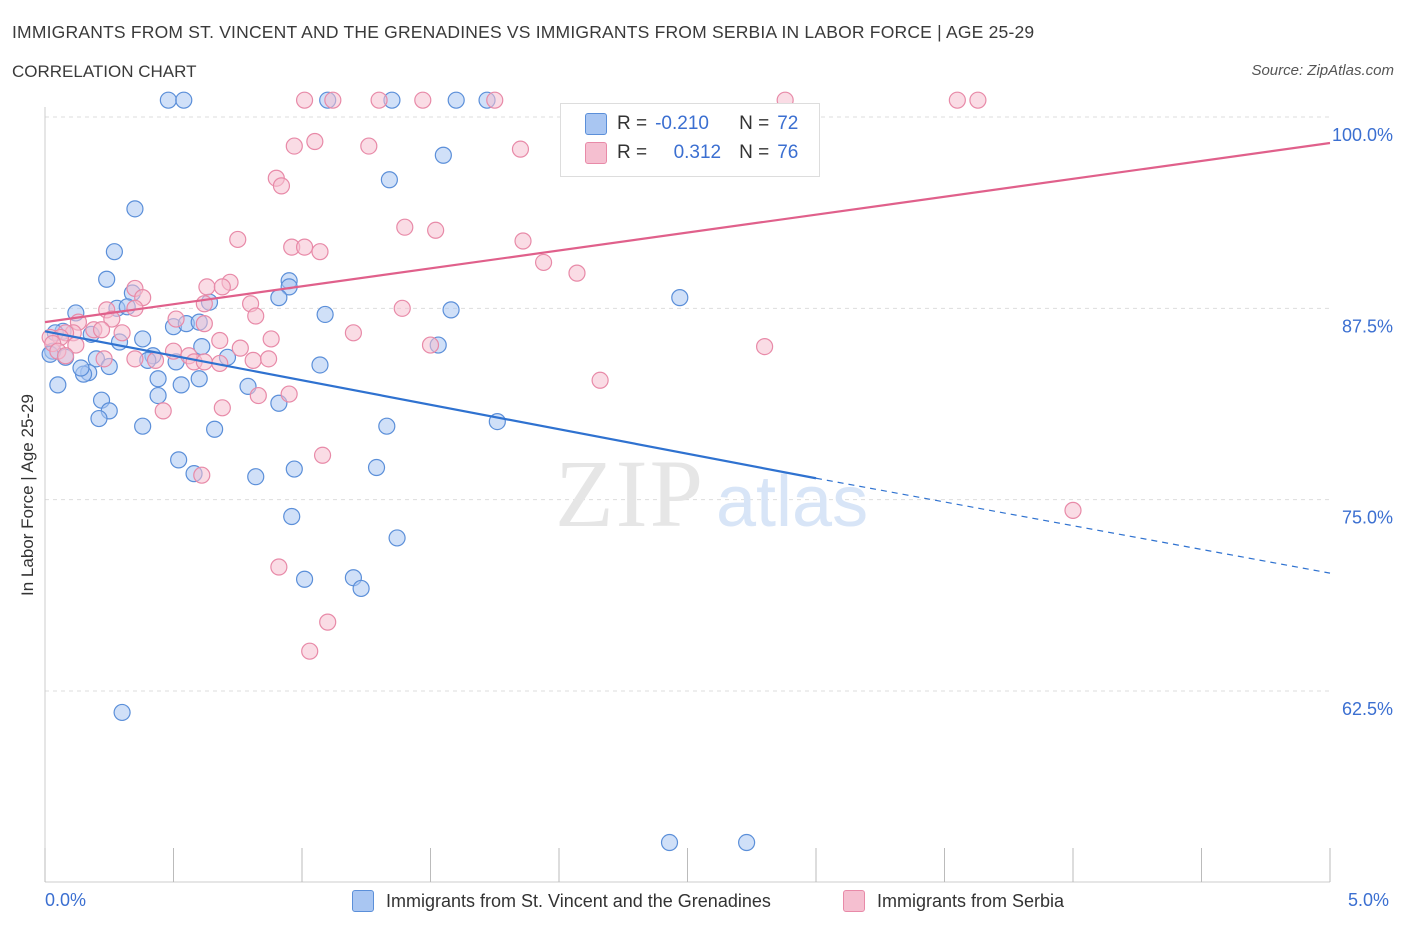 The height and width of the screenshot is (930, 1406). What do you see at coordinates (792, 502) in the screenshot?
I see `watermark-atlas: atlas` at bounding box center [792, 502].